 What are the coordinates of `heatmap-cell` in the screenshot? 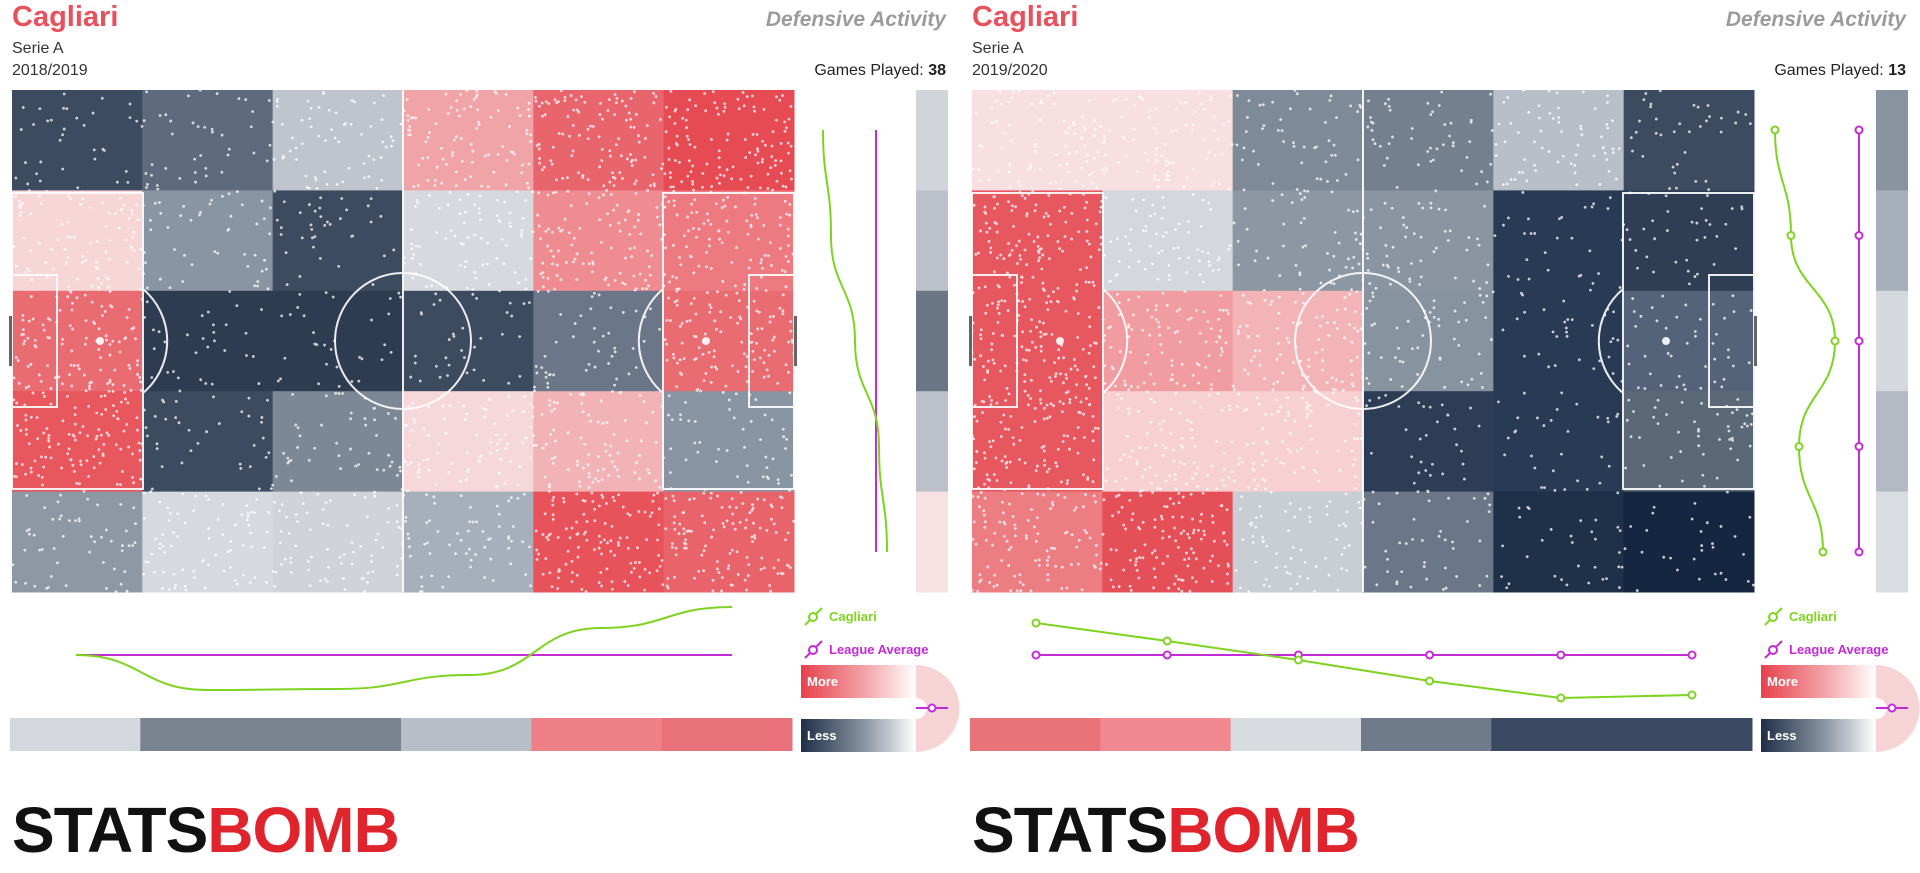 It's located at (1689, 341).